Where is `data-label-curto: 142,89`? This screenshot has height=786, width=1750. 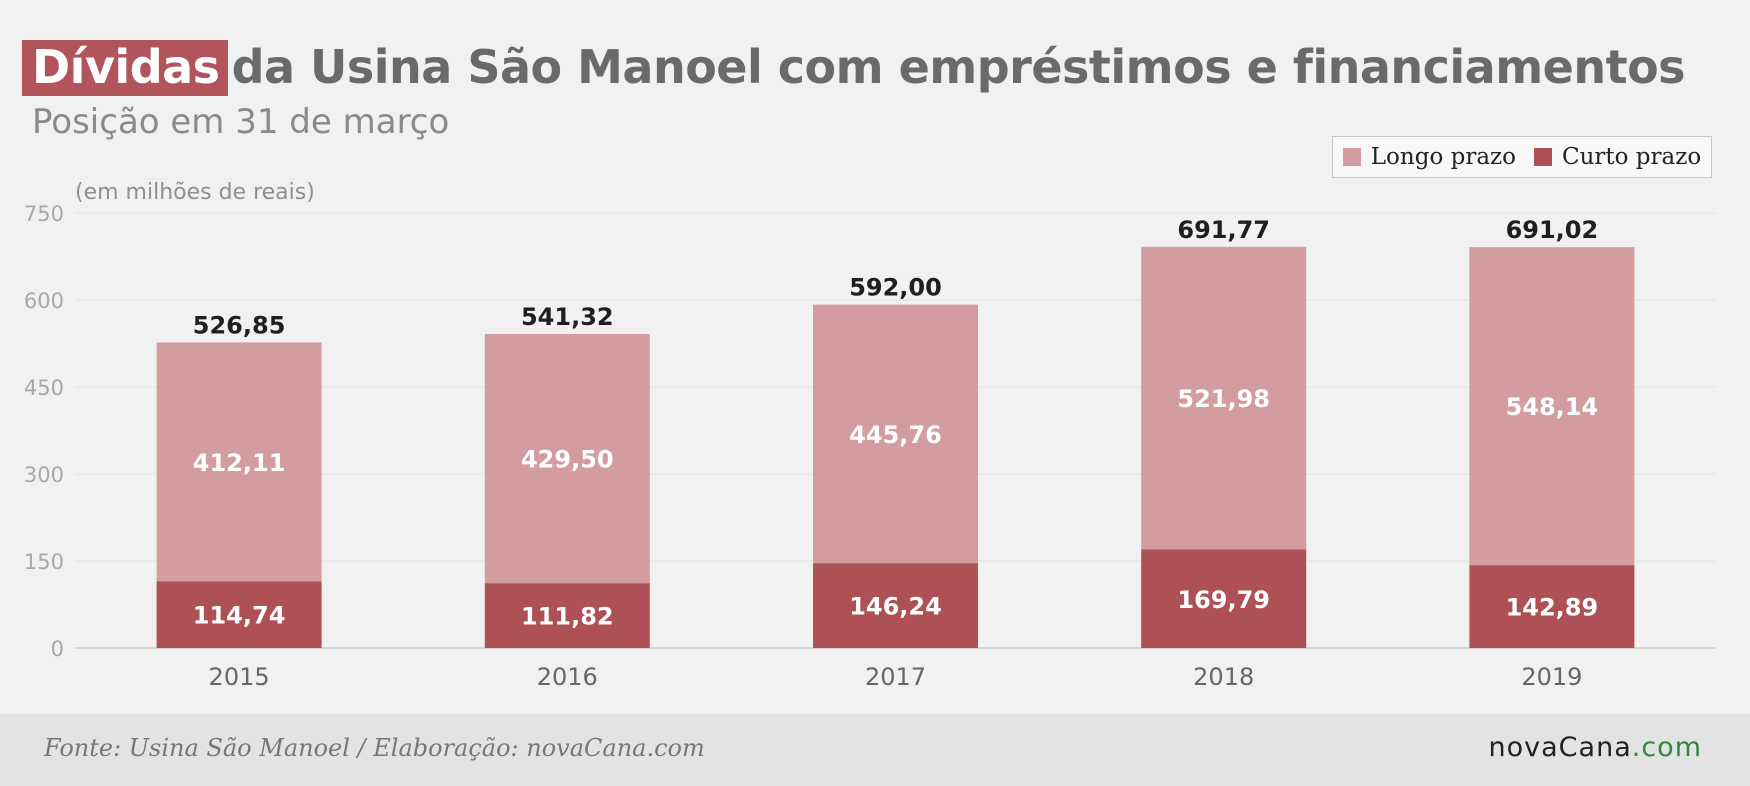
data-label-curto: 142,89 is located at coordinates (1552, 608).